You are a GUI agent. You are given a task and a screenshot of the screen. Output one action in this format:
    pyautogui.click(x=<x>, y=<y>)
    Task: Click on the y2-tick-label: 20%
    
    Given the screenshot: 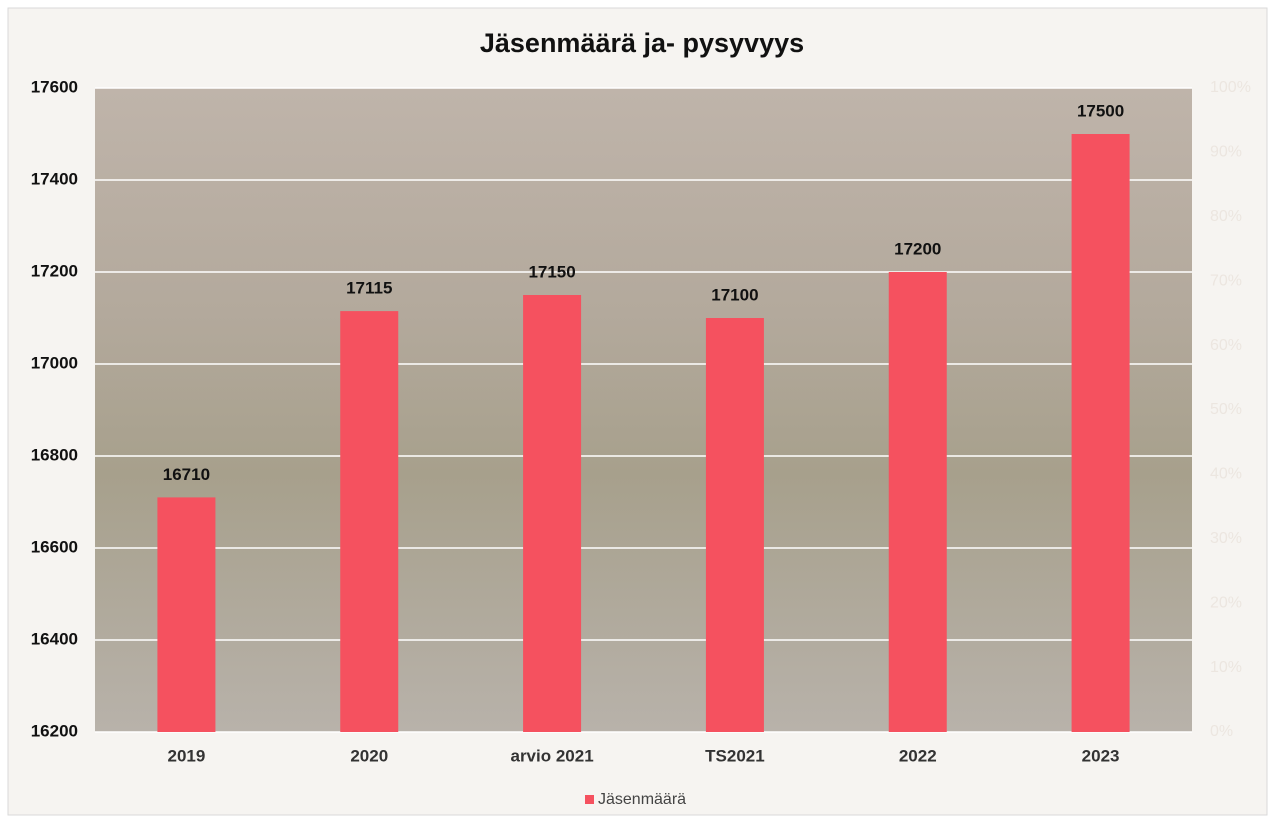 What is the action you would take?
    pyautogui.click(x=1226, y=602)
    